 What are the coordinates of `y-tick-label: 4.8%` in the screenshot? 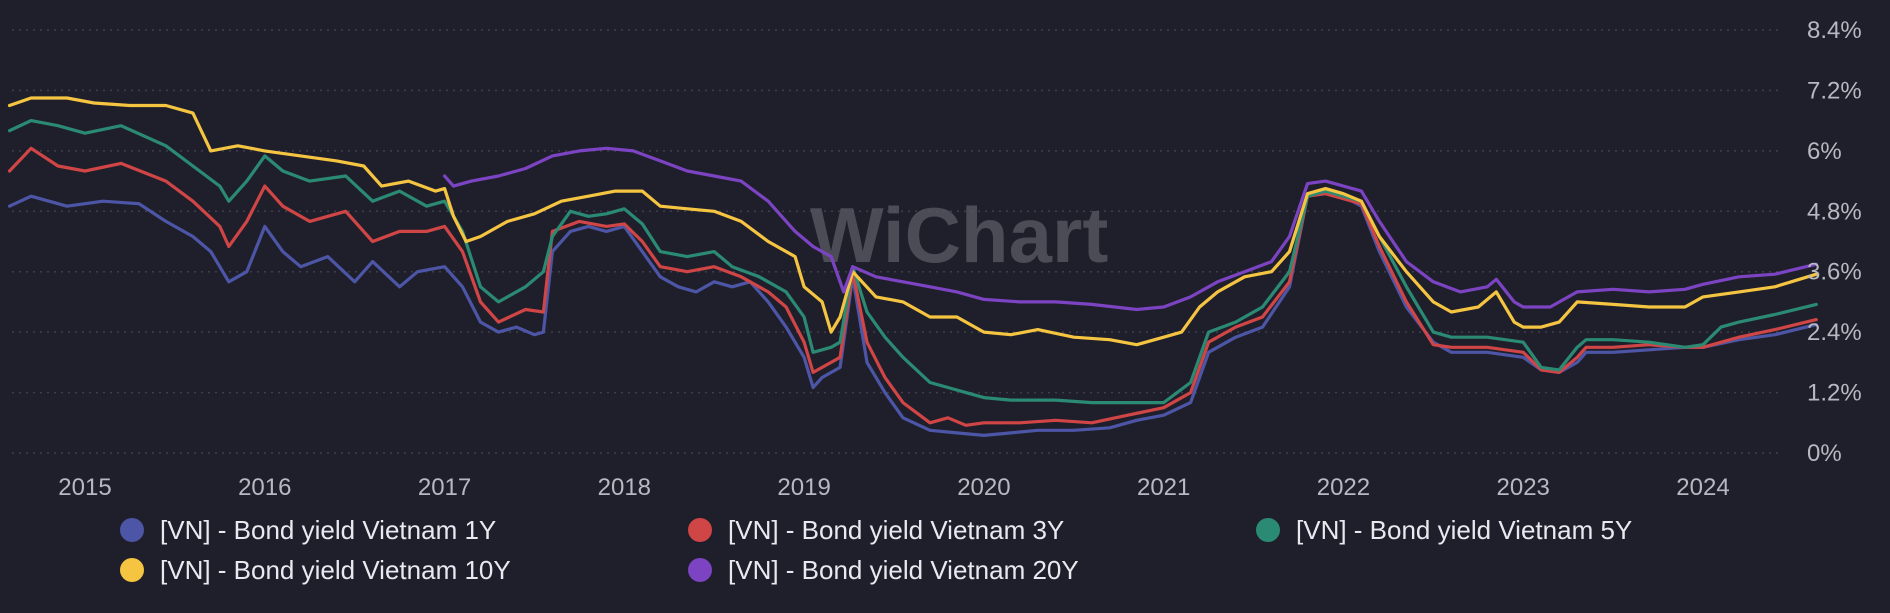 It's located at (1834, 211).